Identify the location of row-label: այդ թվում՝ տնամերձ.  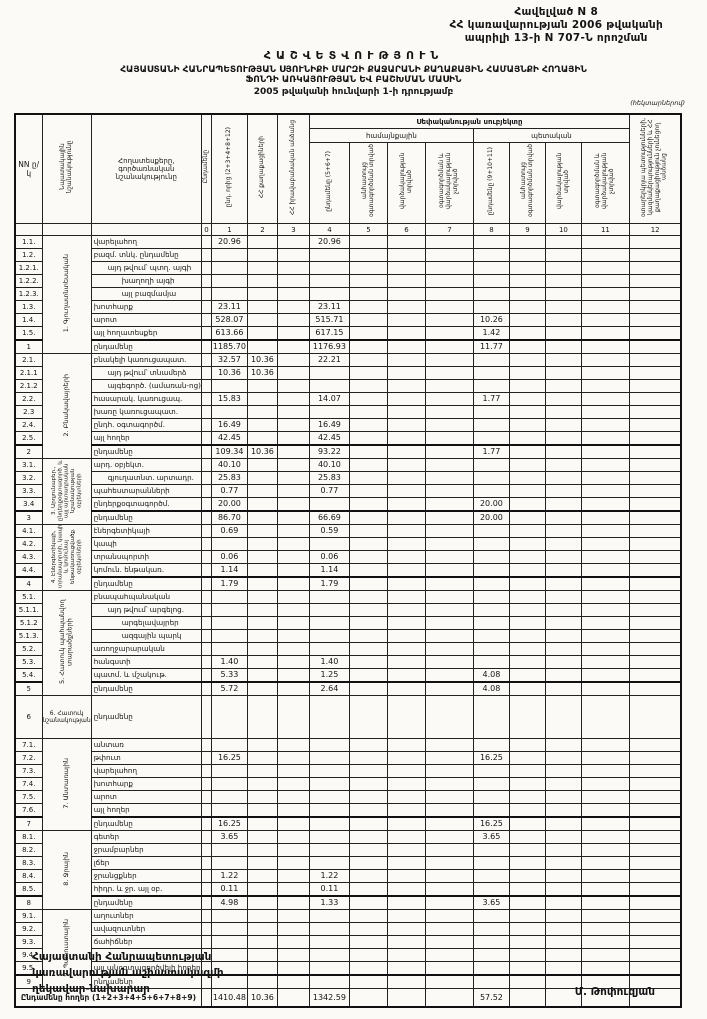
(146, 373).